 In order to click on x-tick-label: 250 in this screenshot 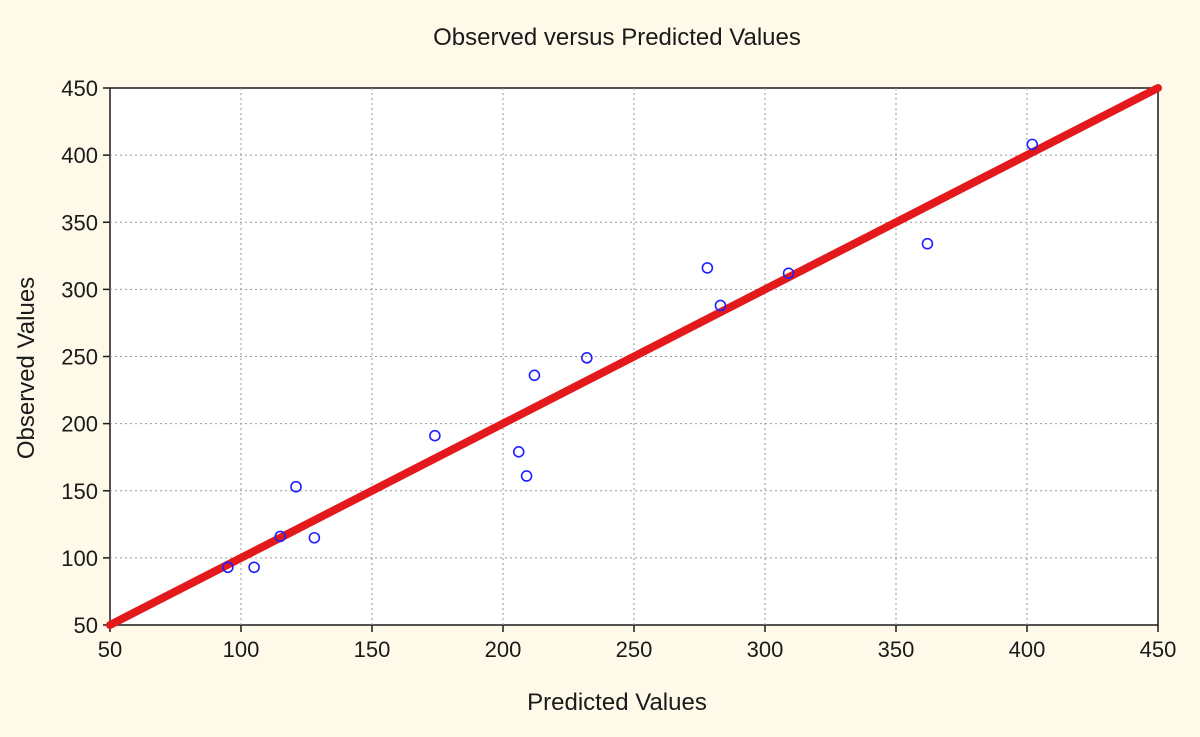, I will do `click(634, 649)`.